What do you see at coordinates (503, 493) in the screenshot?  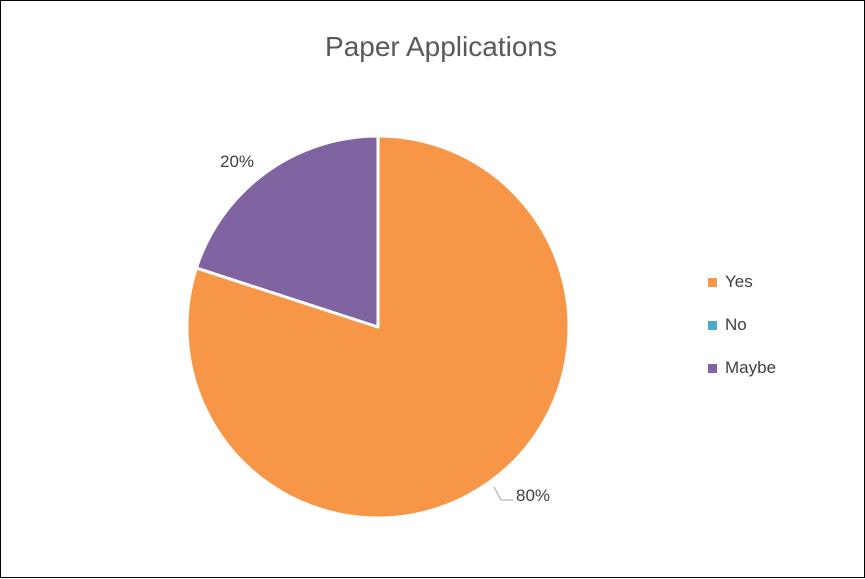 I see `leader-line-yes` at bounding box center [503, 493].